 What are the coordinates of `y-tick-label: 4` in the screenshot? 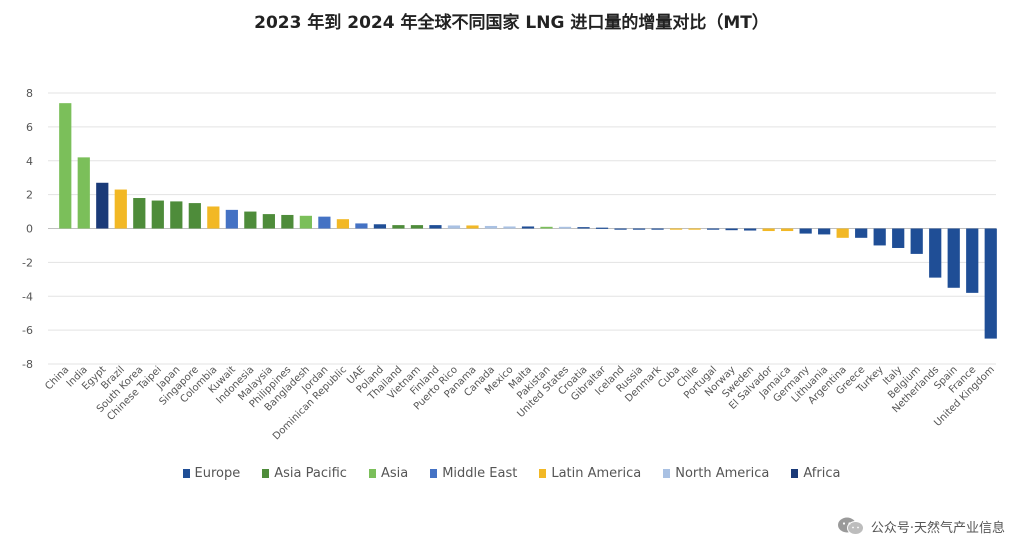 It's located at (29, 161).